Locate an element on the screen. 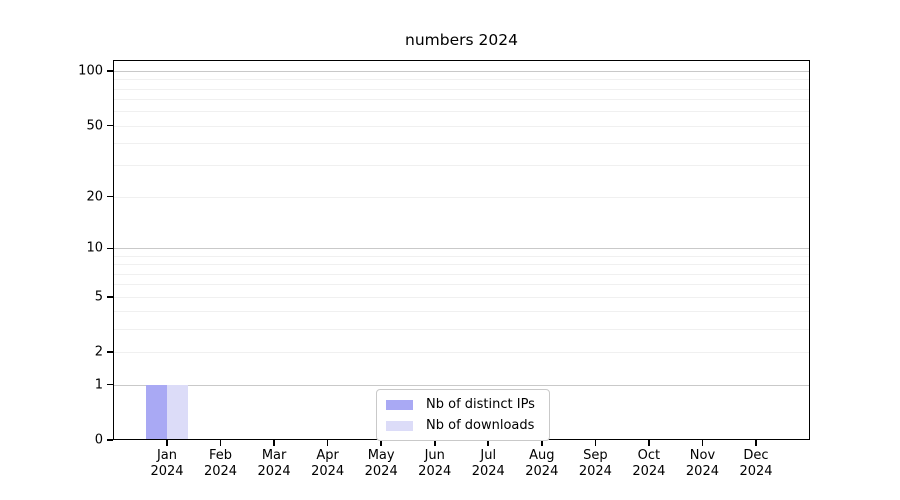 This screenshot has height=500, width=900. x-tick-label: Oct 2024 is located at coordinates (649, 463).